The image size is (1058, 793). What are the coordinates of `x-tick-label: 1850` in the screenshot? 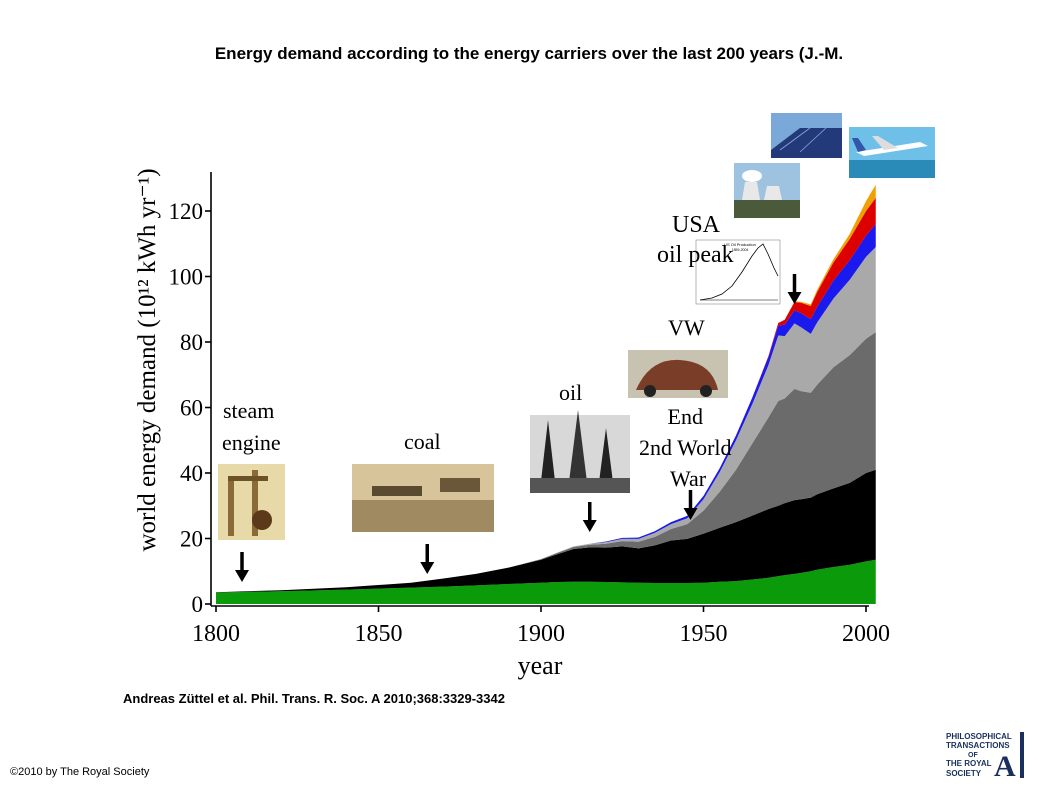 It's located at (379, 634).